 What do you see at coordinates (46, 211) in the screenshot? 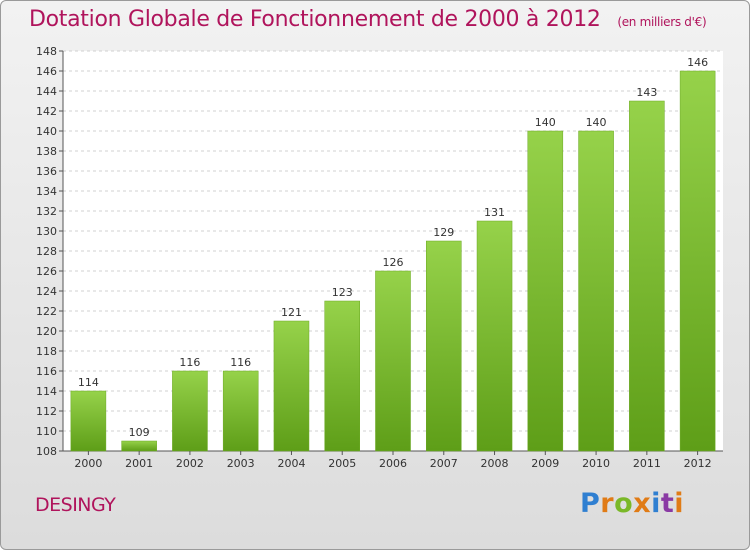
I see `y-tick-label: 132` at bounding box center [46, 211].